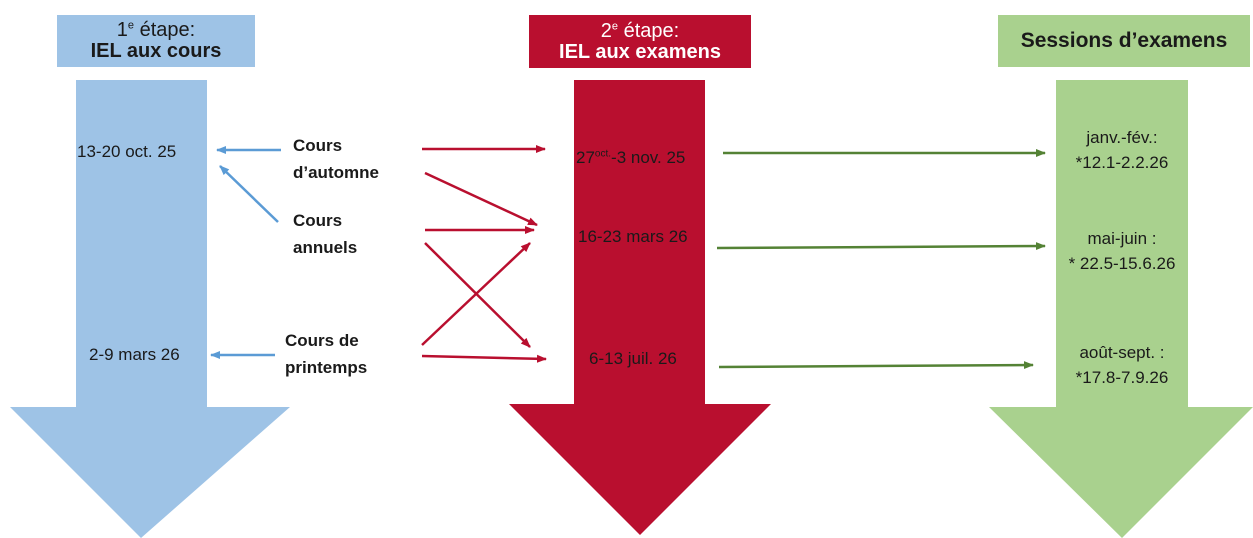  I want to click on step1-header: 1e étape: IEL aux cours, so click(156, 41).